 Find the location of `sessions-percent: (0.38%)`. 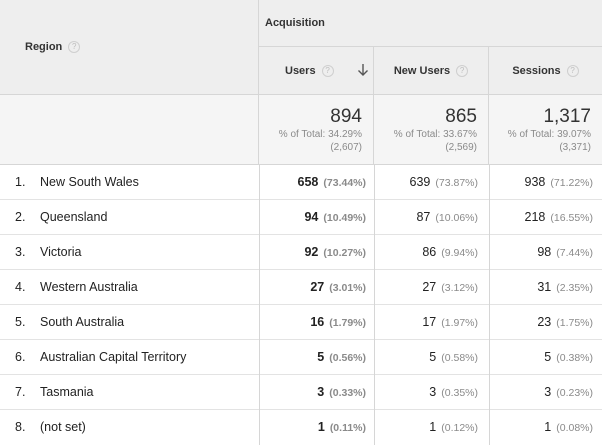

sessions-percent: (0.38%) is located at coordinates (574, 358).